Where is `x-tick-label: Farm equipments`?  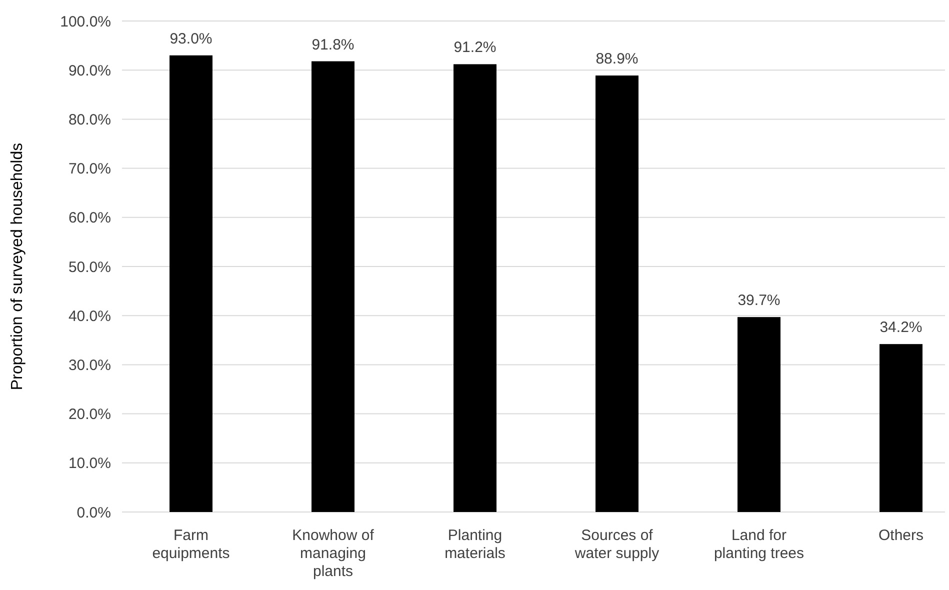
x-tick-label: Farm equipments is located at coordinates (191, 544).